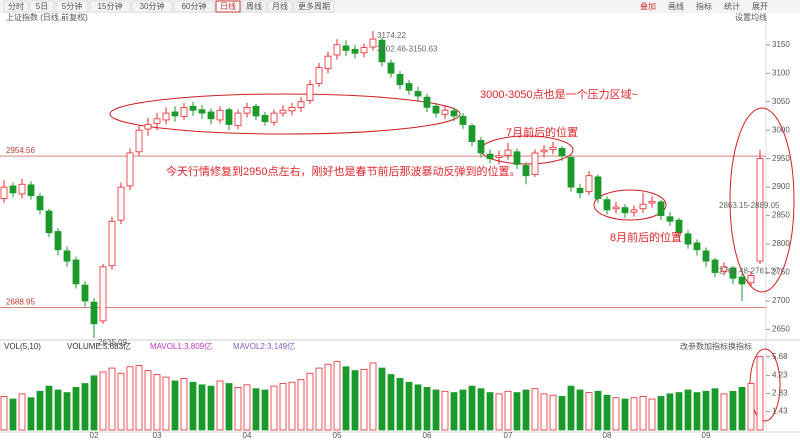  I want to click on annotation: 7月前后的位置, so click(542, 132).